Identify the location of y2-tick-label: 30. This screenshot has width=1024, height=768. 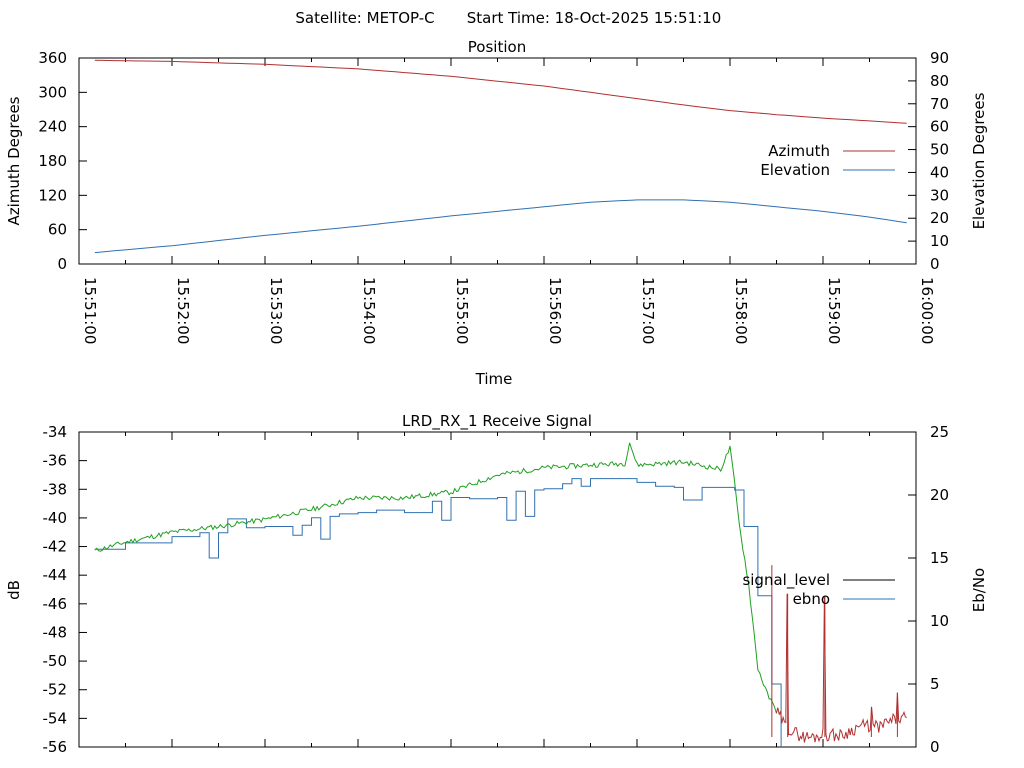
(939, 195).